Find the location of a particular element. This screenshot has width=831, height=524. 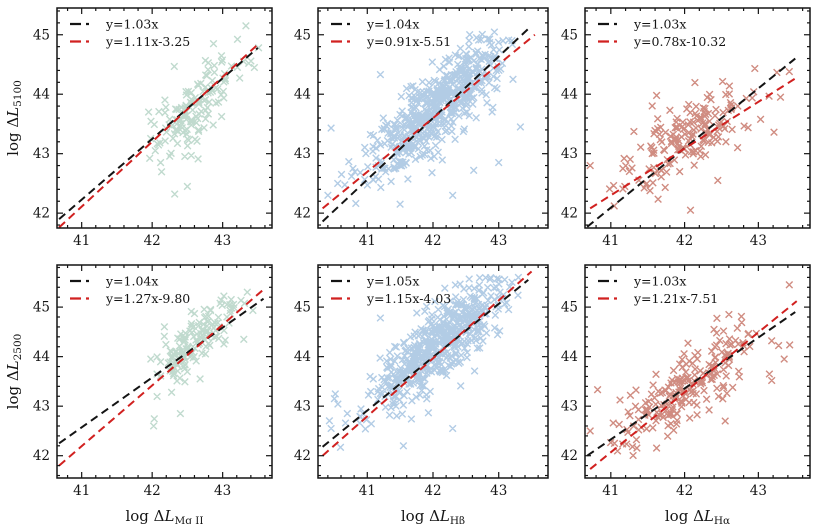

legend-label: y=0.78x-10.32 is located at coordinates (679, 41).